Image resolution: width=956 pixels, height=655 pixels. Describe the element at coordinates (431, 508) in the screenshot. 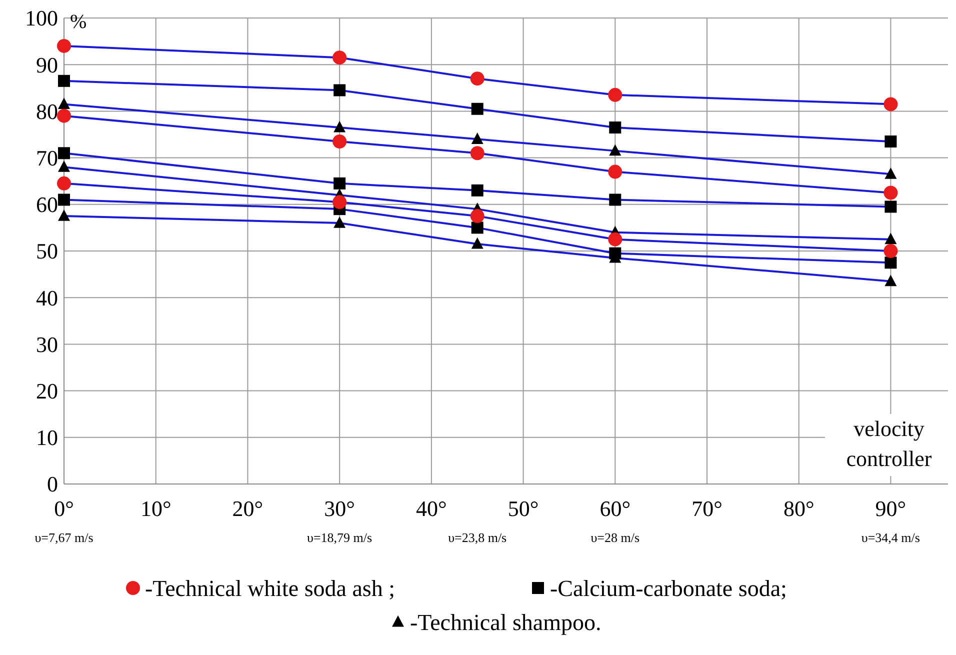

I see `x-tick-label: 40°` at that location.